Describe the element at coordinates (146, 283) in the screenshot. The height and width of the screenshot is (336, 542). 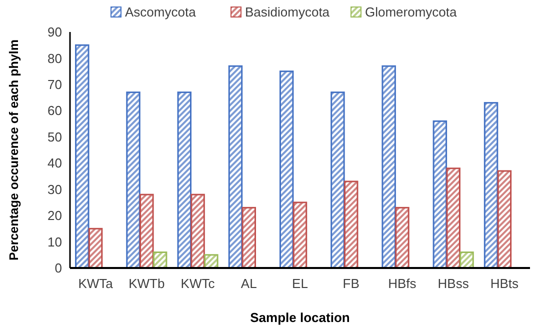
I see `x-tick-label: KWTb` at that location.